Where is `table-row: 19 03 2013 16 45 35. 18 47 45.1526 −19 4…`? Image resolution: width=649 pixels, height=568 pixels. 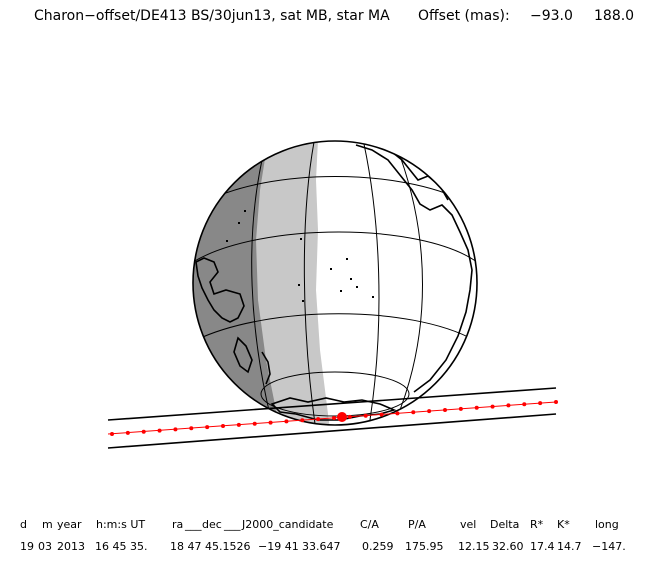
table-row: 19 03 2013 16 45 35. 18 47 45.1526 −19 4… is located at coordinates (324, 549).